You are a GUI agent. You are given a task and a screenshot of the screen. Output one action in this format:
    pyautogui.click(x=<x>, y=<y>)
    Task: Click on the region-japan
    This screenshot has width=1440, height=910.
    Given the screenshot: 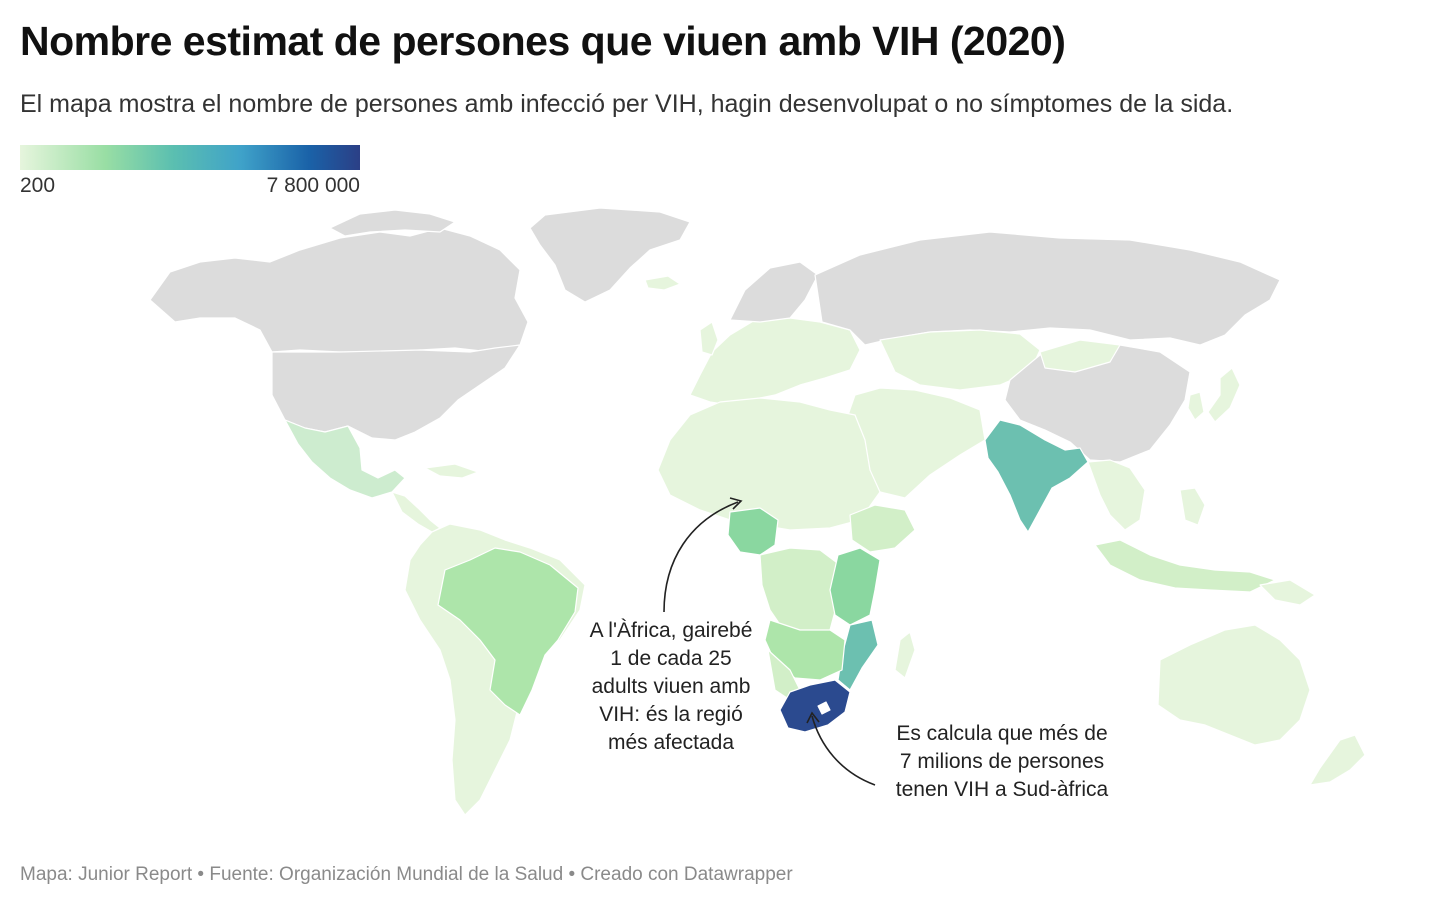 What is the action you would take?
    pyautogui.click(x=1224, y=395)
    